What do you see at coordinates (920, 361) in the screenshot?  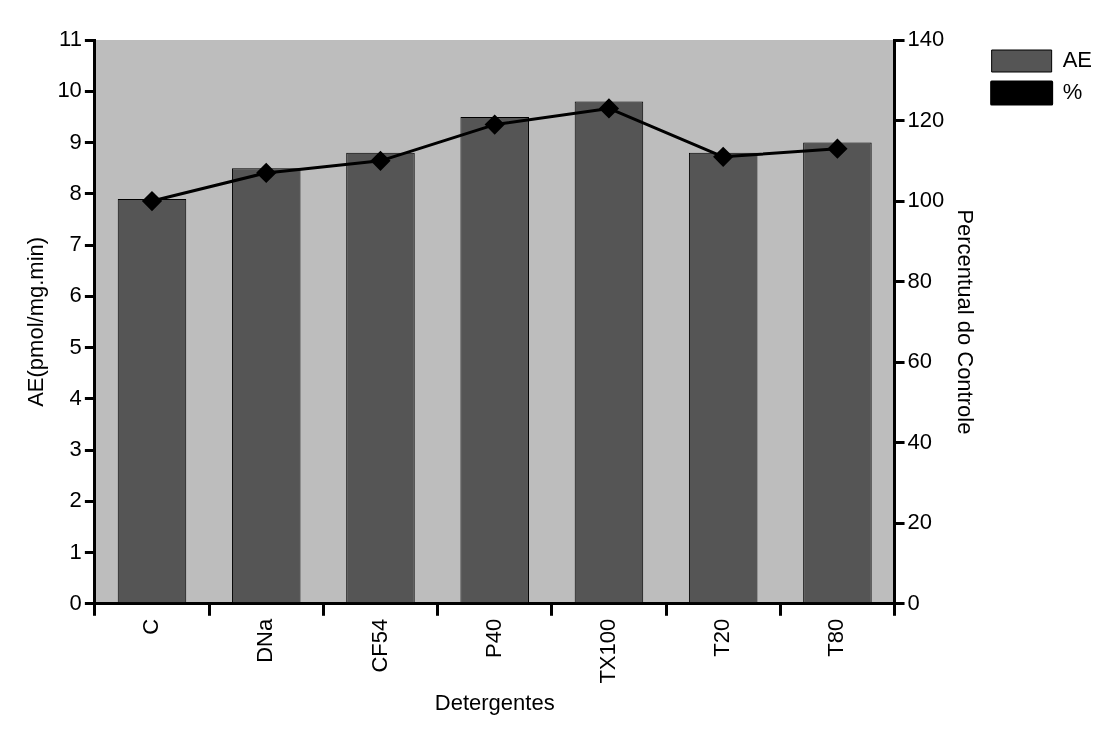 I see `y2-tick-label: 60` at bounding box center [920, 361].